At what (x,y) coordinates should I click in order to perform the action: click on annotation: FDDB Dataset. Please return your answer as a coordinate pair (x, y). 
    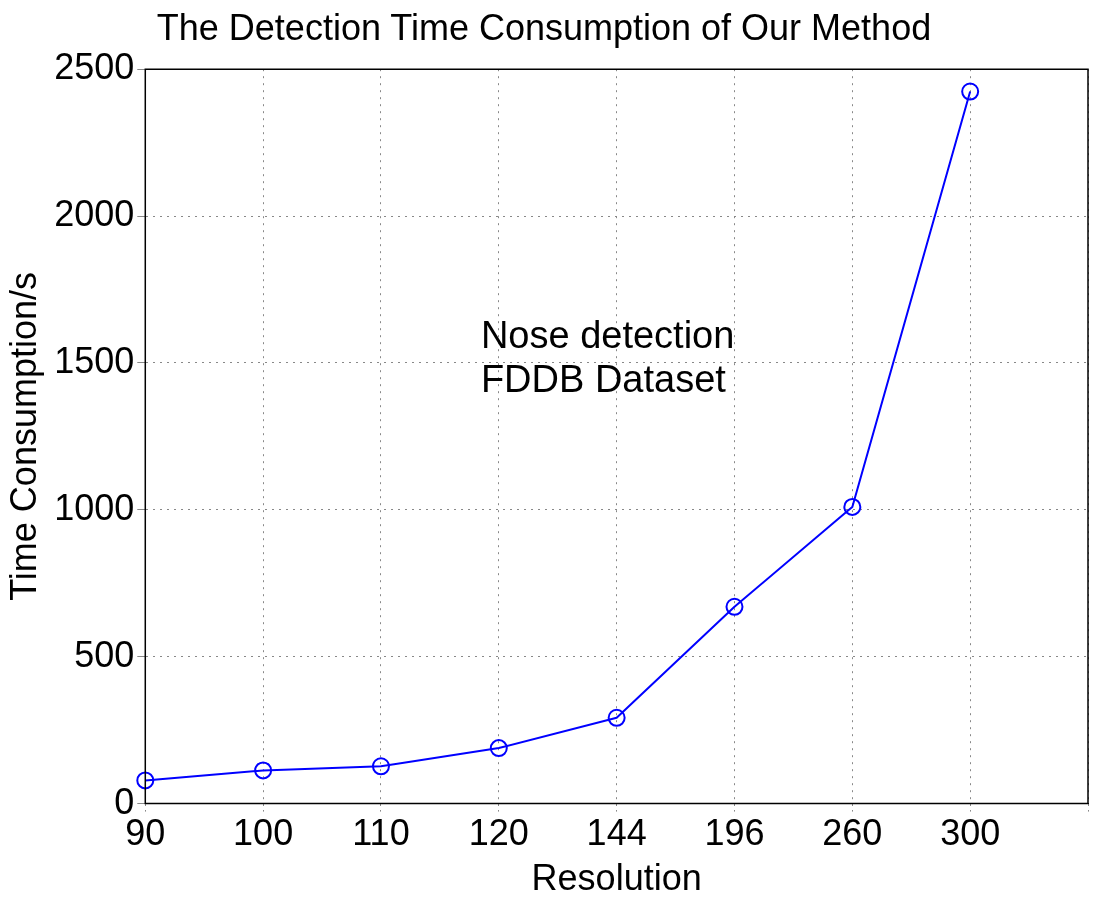
    Looking at the image, I should click on (603, 379).